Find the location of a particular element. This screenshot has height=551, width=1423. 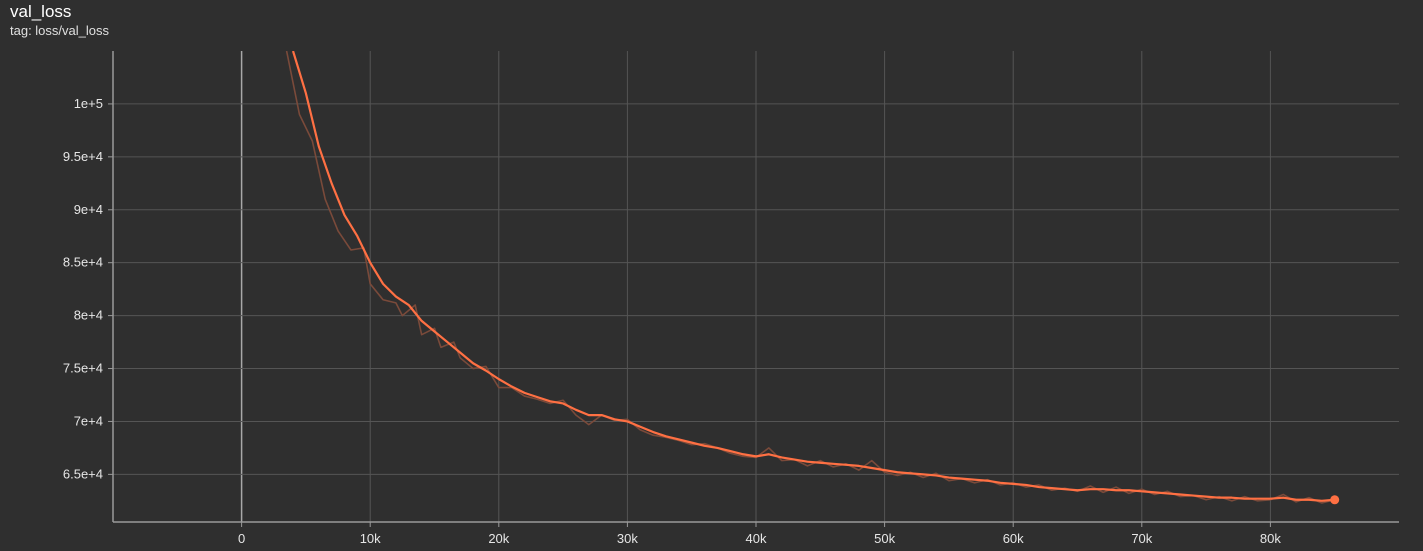

y-tick-label: 9e+4 is located at coordinates (88, 209).